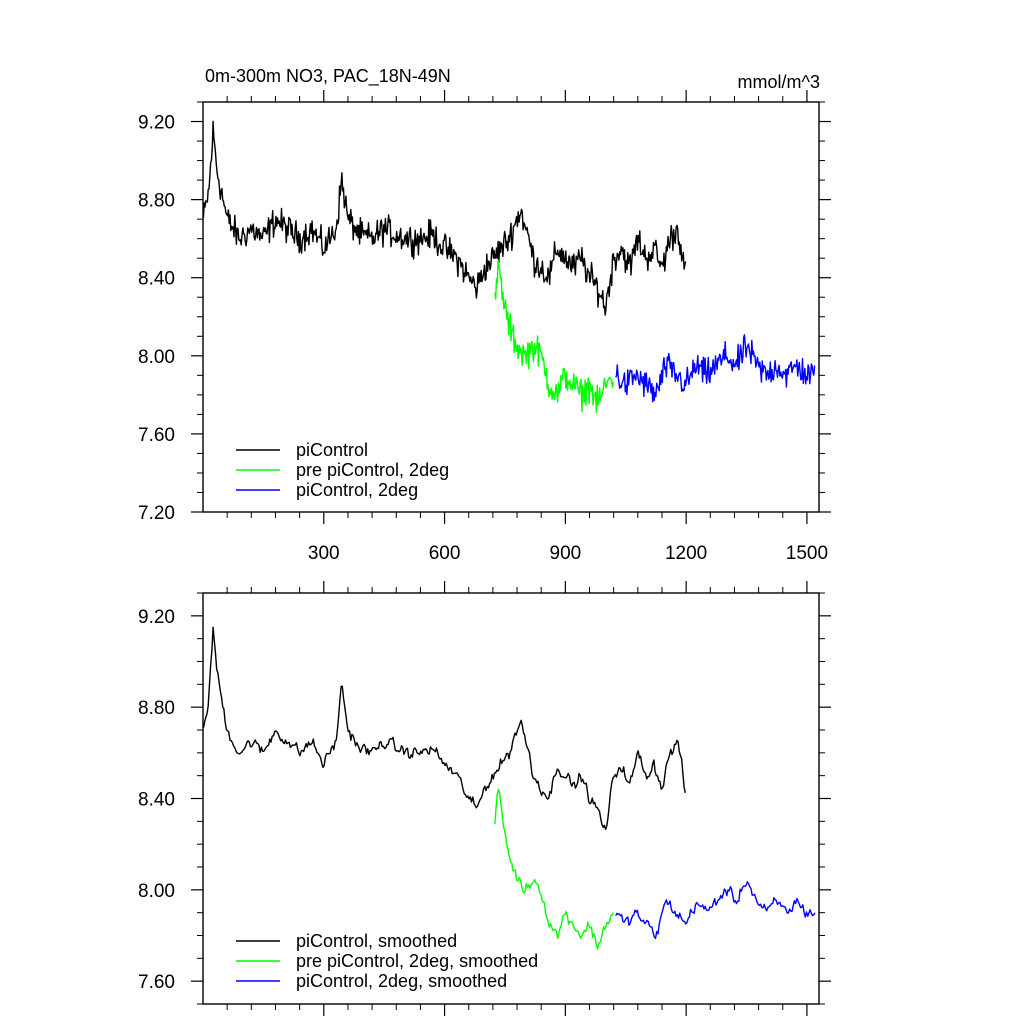 The width and height of the screenshot is (1024, 1024). What do you see at coordinates (372, 470) in the screenshot?
I see `legend-label: pre piControl, 2deg` at bounding box center [372, 470].